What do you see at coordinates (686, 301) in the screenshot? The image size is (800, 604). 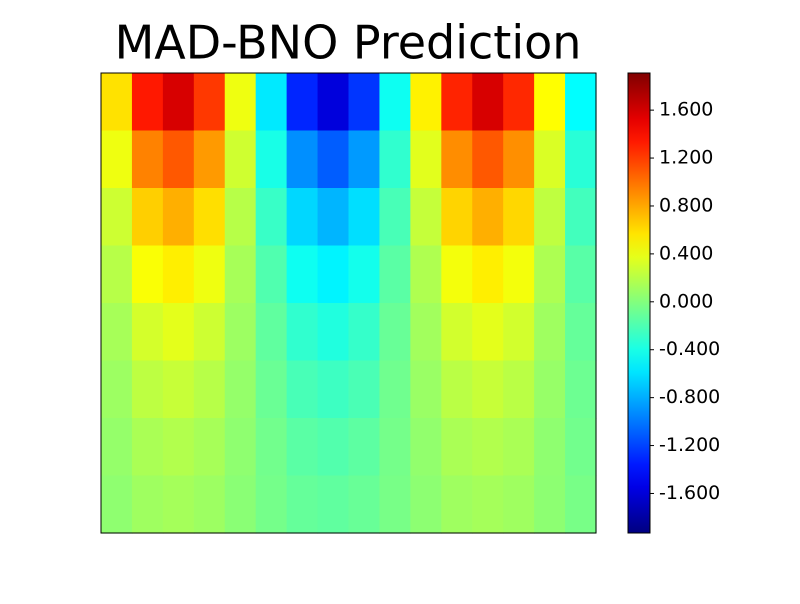 I see `colorbar-tick-label: 0.000` at bounding box center [686, 301].